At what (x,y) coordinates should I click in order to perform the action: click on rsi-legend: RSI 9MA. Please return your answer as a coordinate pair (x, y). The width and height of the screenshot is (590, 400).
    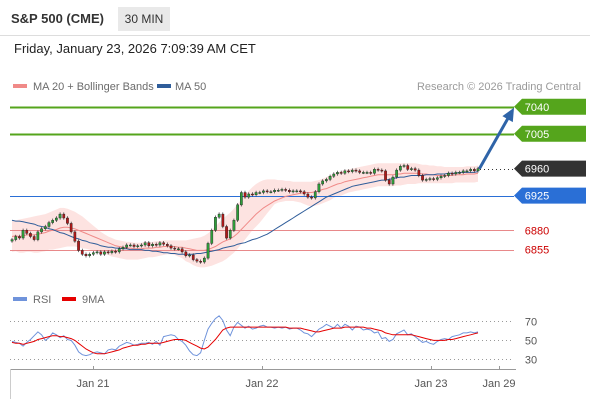
    Looking at the image, I should click on (59, 300).